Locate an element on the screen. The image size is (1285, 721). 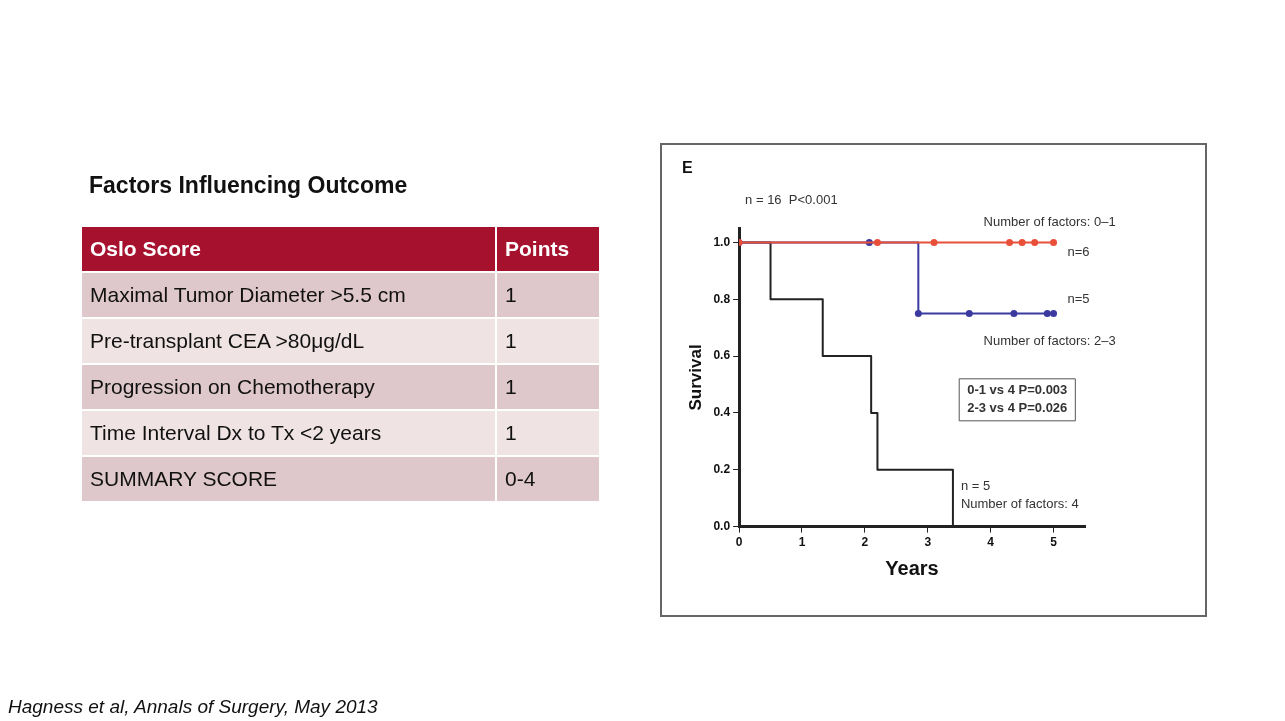
y-tick-label: 0.8 is located at coordinates (722, 298).